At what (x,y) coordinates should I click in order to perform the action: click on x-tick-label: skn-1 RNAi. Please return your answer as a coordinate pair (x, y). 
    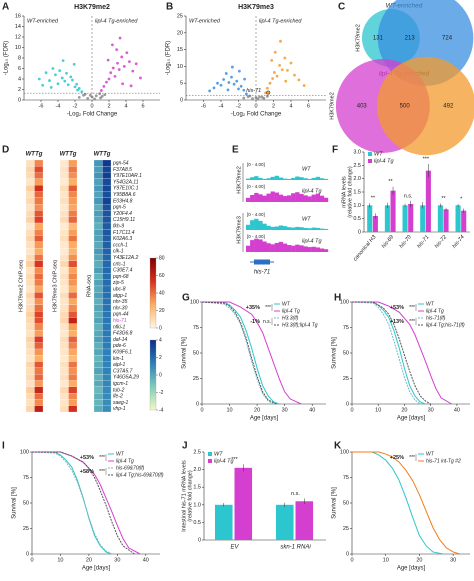
    Looking at the image, I should click on (295, 548).